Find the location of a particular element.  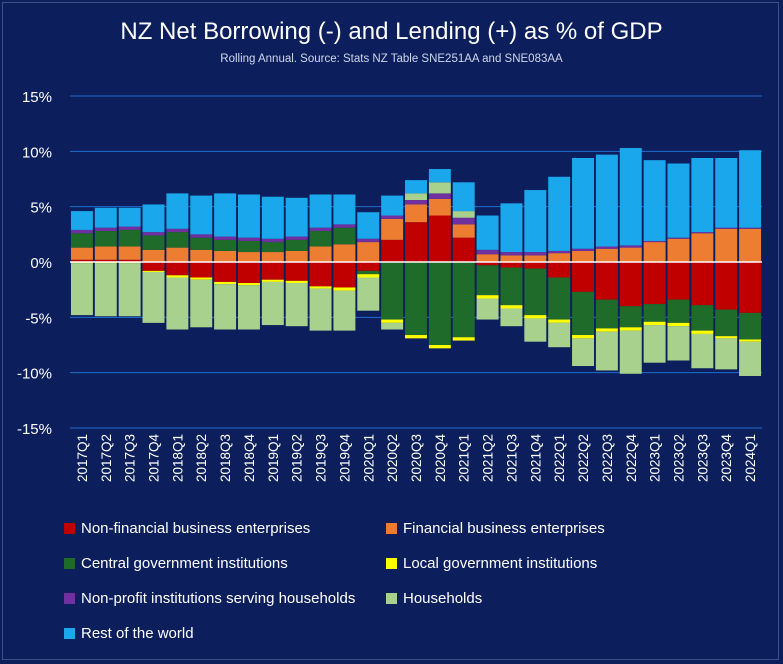

x-tick-label: 2020Q1 is located at coordinates (368, 458).